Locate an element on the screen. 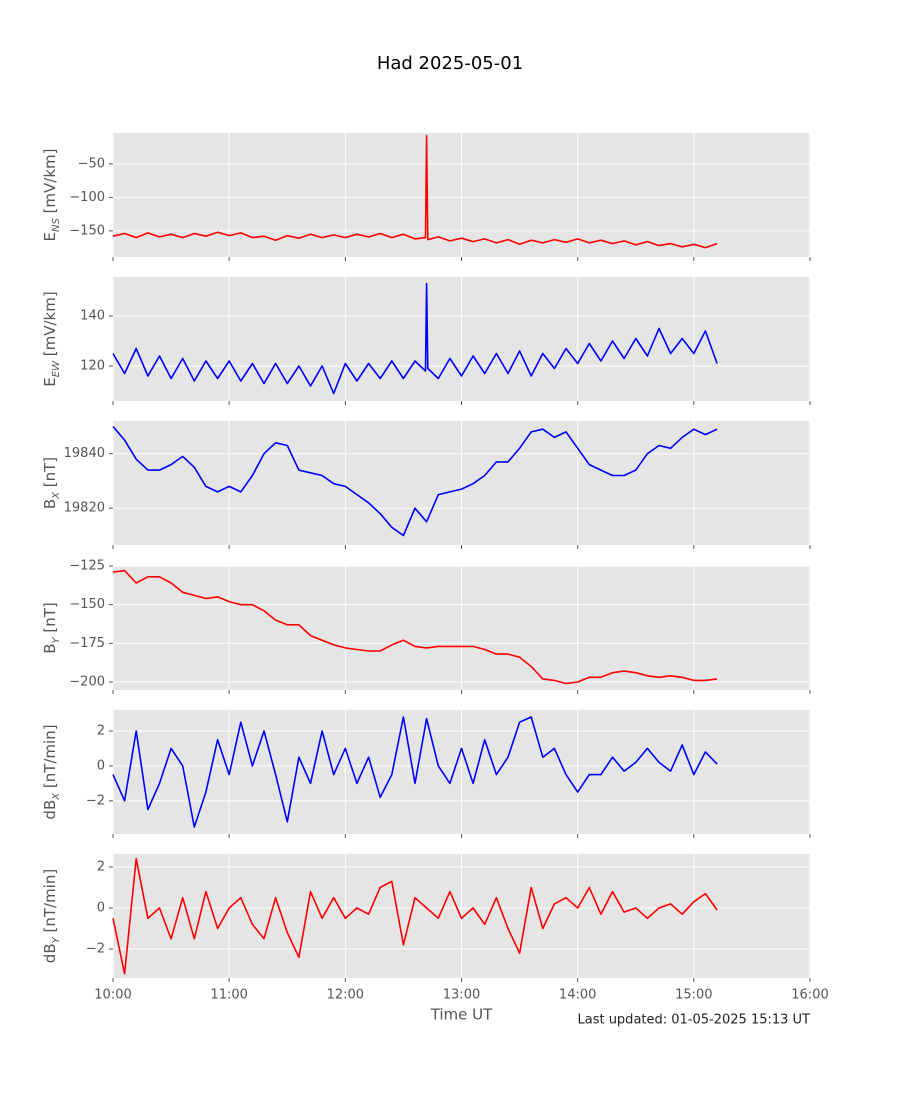 Image resolution: width=900 pixels, height=1100 pixels. y-tick-label: 120 is located at coordinates (92, 366).